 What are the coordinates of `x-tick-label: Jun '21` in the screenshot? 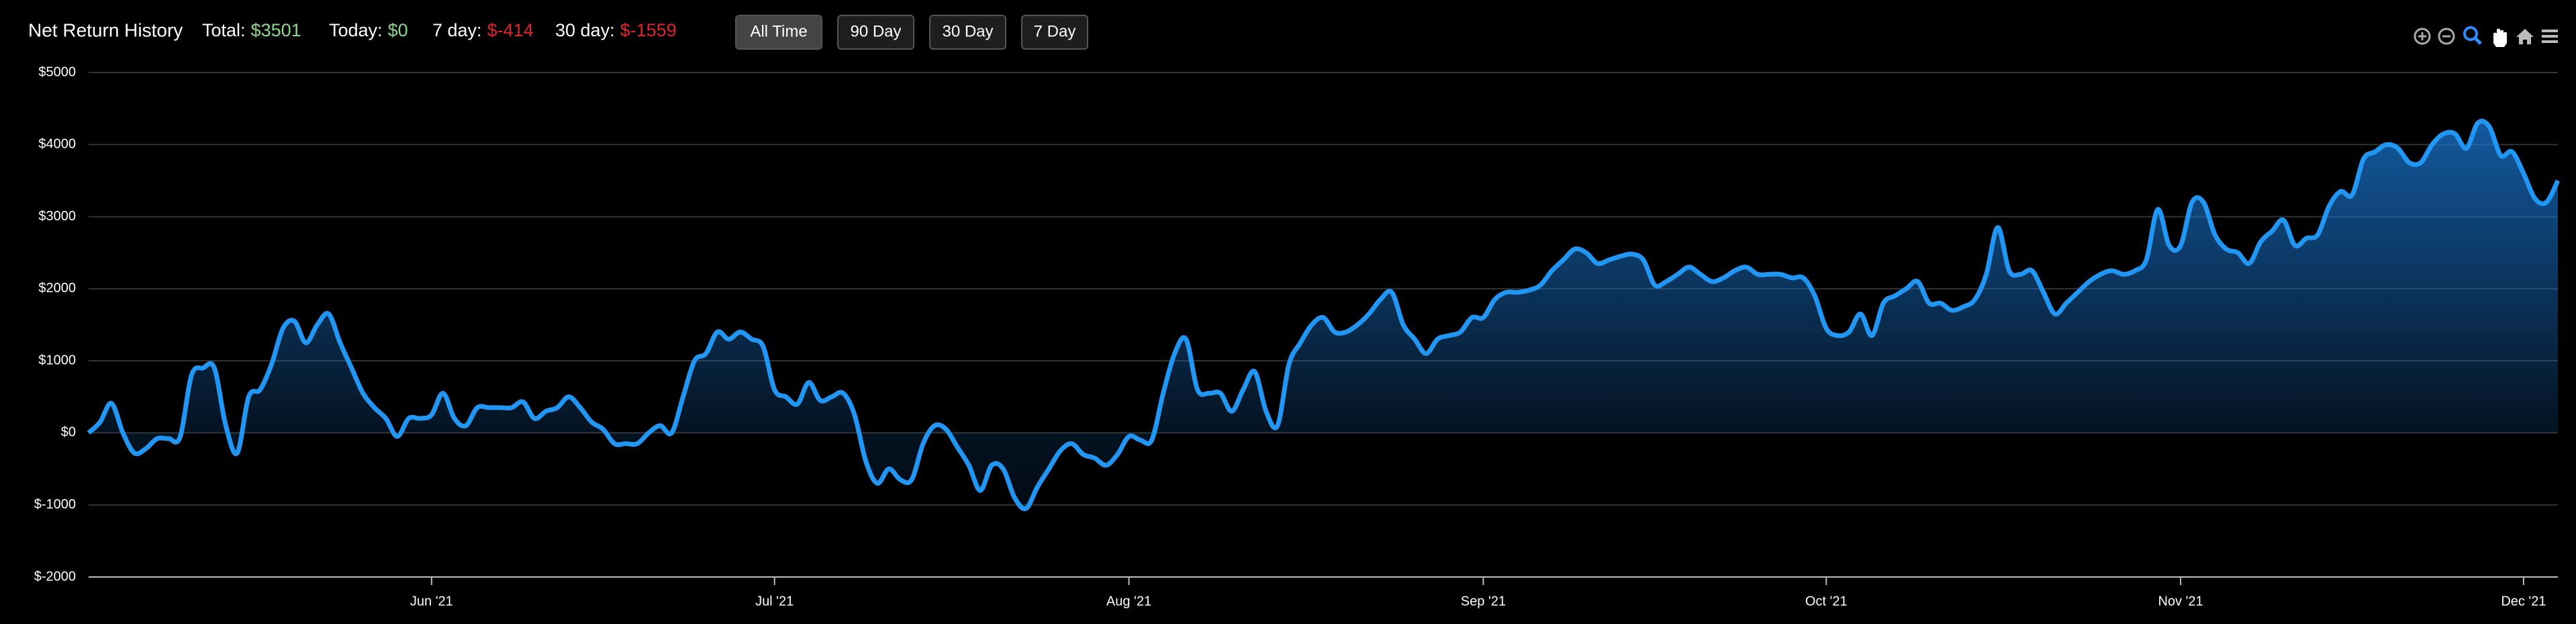 It's located at (431, 601).